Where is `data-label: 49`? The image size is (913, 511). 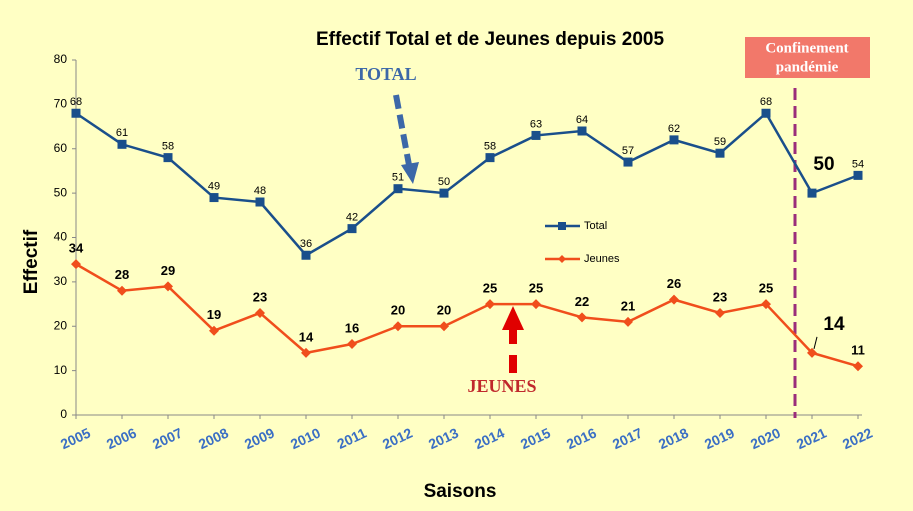 data-label: 49 is located at coordinates (214, 186).